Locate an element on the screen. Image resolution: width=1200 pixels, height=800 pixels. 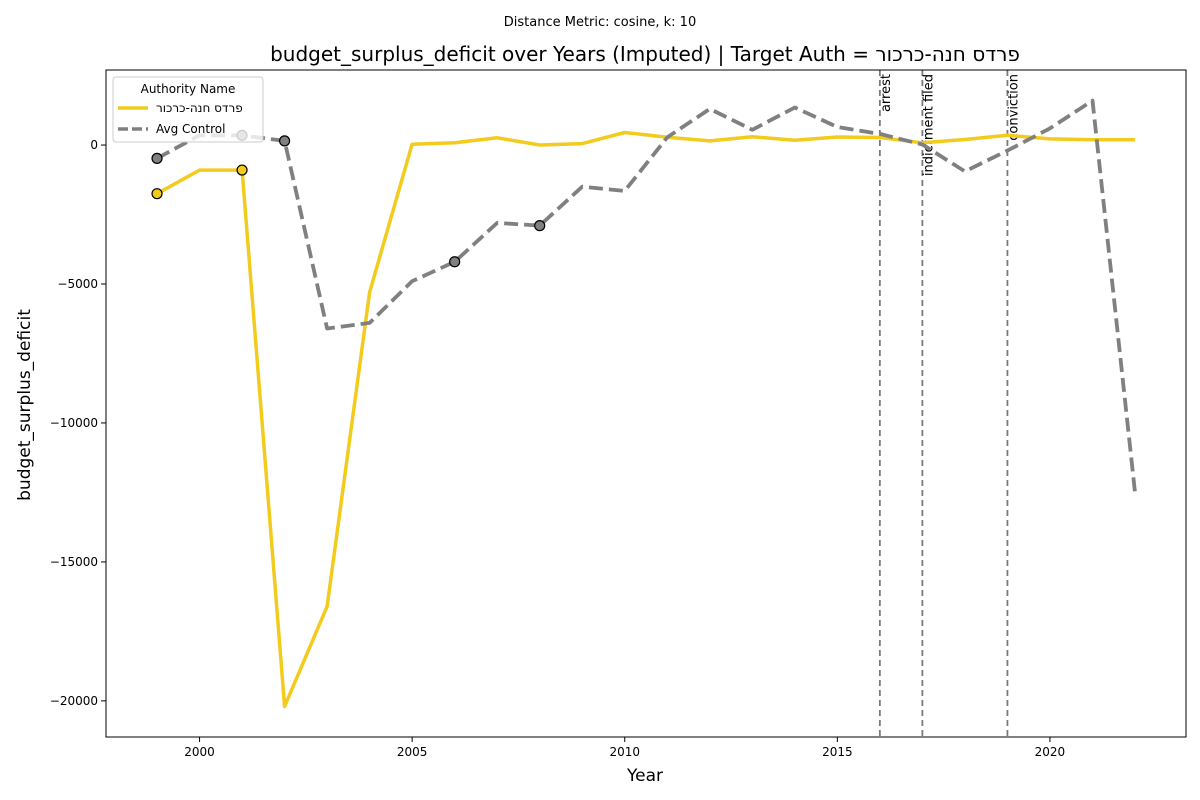
chart-suptitle: Distance Metric: cosine, k: 10 is located at coordinates (600, 22).